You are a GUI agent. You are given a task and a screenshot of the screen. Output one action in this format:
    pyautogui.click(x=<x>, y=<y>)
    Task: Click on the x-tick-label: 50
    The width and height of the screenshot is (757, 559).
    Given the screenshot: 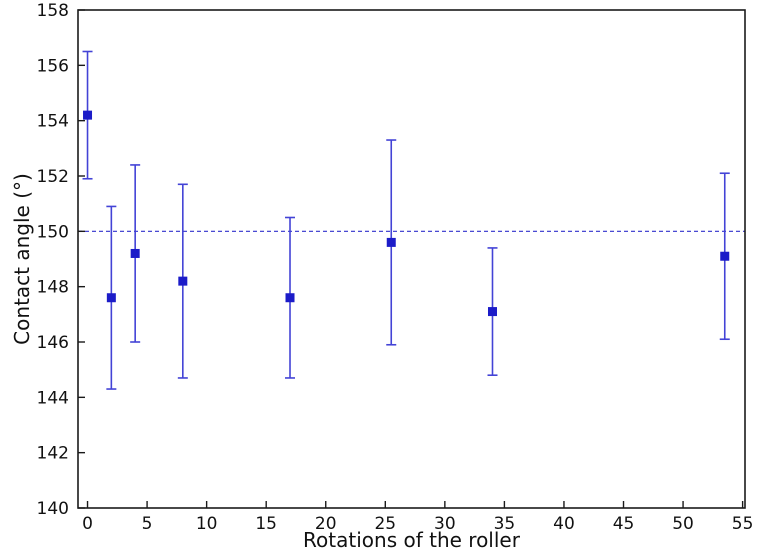 What is the action you would take?
    pyautogui.click(x=683, y=524)
    